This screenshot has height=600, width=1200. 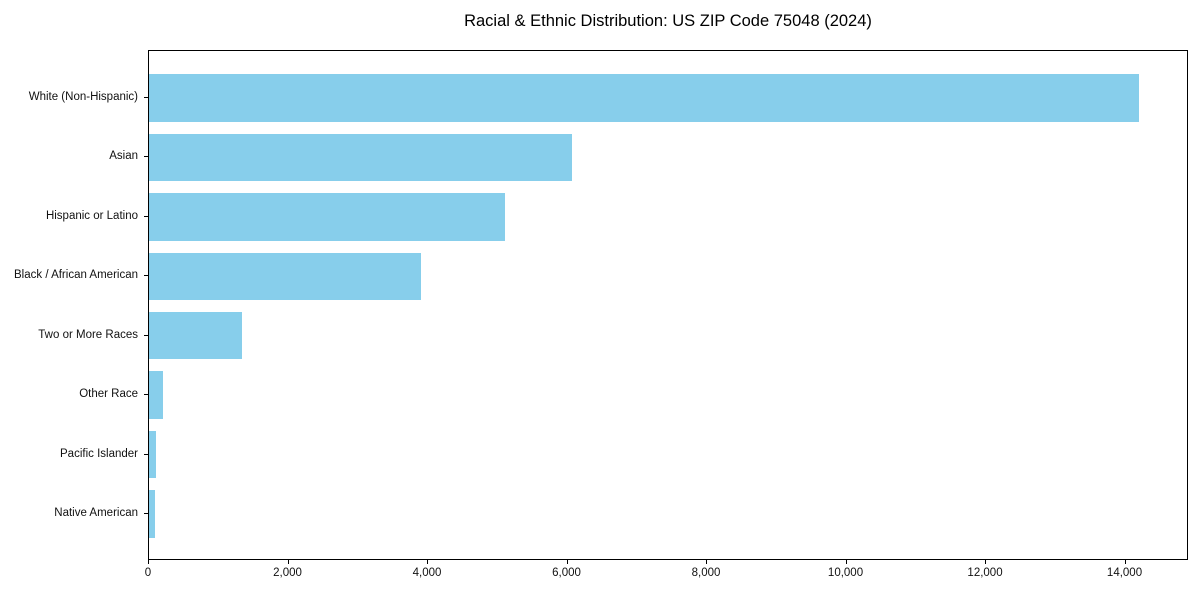 What do you see at coordinates (99, 453) in the screenshot?
I see `y-tick-label: Pacific Islander` at bounding box center [99, 453].